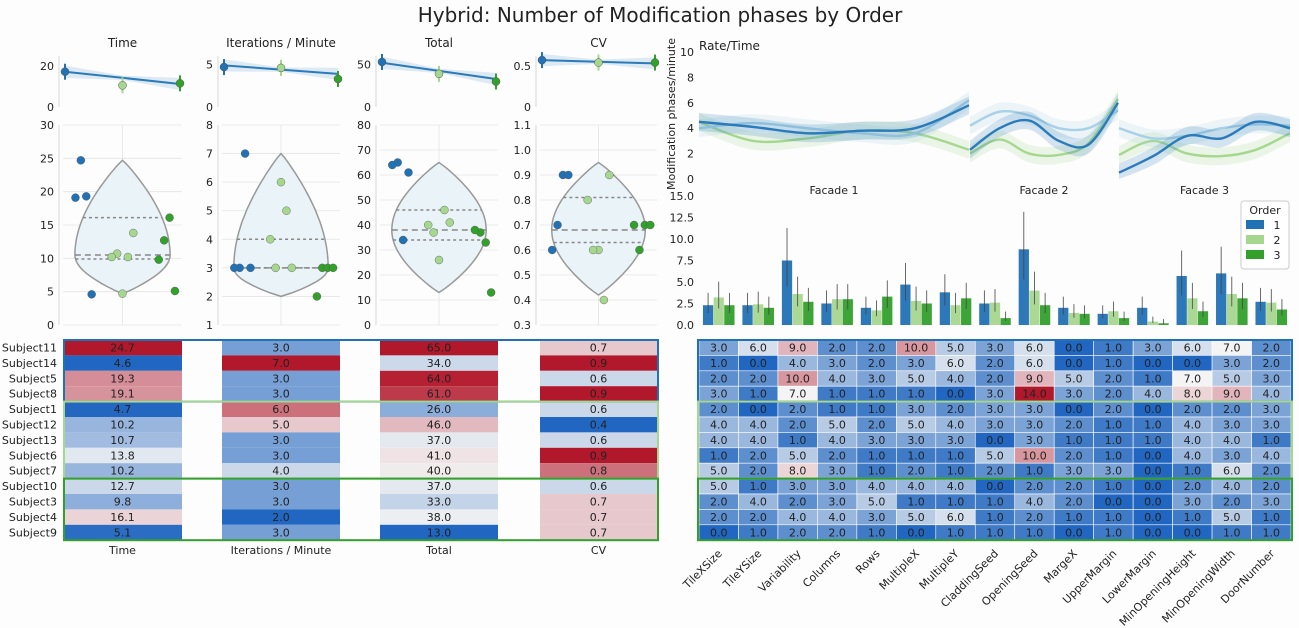 This screenshot has height=628, width=1299. What do you see at coordinates (1255, 224) in the screenshot?
I see `legend-swatch` at bounding box center [1255, 224].